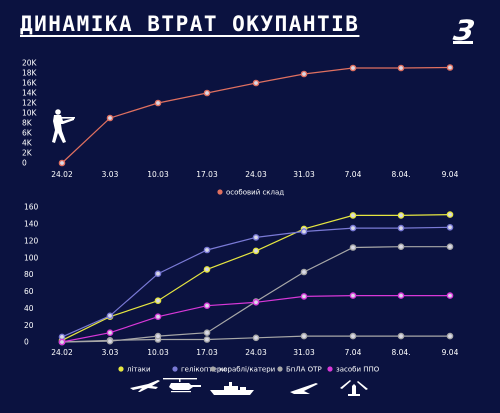 This screenshot has height=413, width=500. What do you see at coordinates (31, 207) in the screenshot?
I see `y-tick-label: 160` at bounding box center [31, 207].